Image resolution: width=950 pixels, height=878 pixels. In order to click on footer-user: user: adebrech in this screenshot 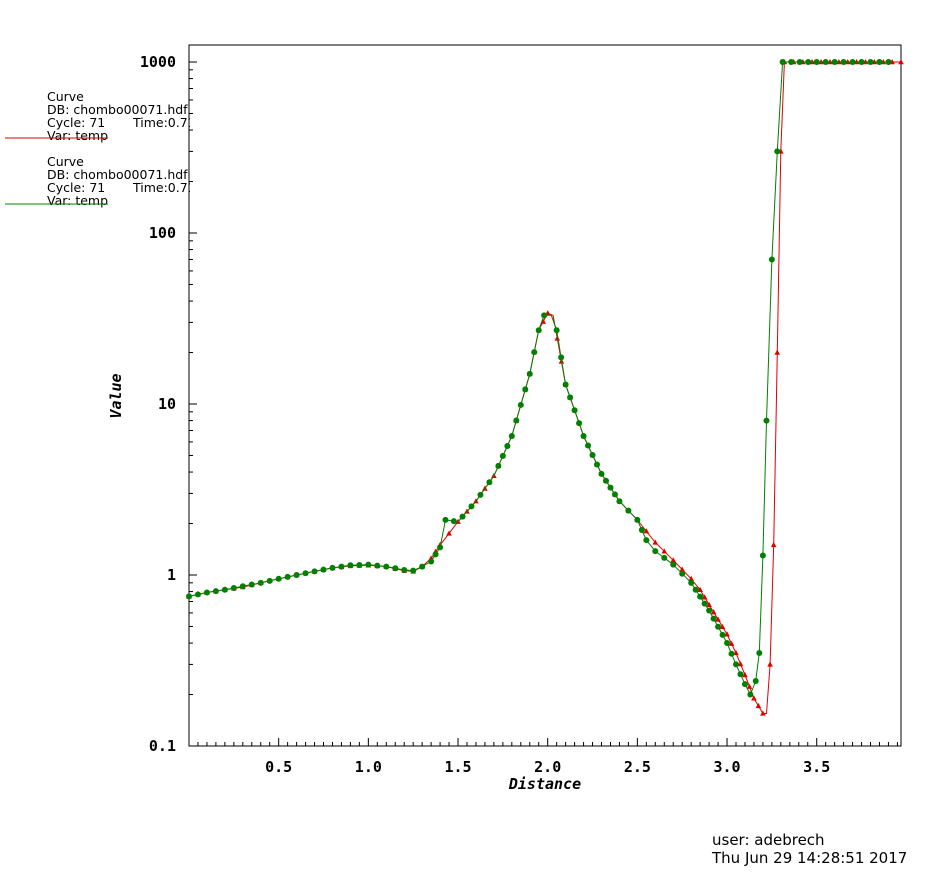, I will do `click(768, 840)`.